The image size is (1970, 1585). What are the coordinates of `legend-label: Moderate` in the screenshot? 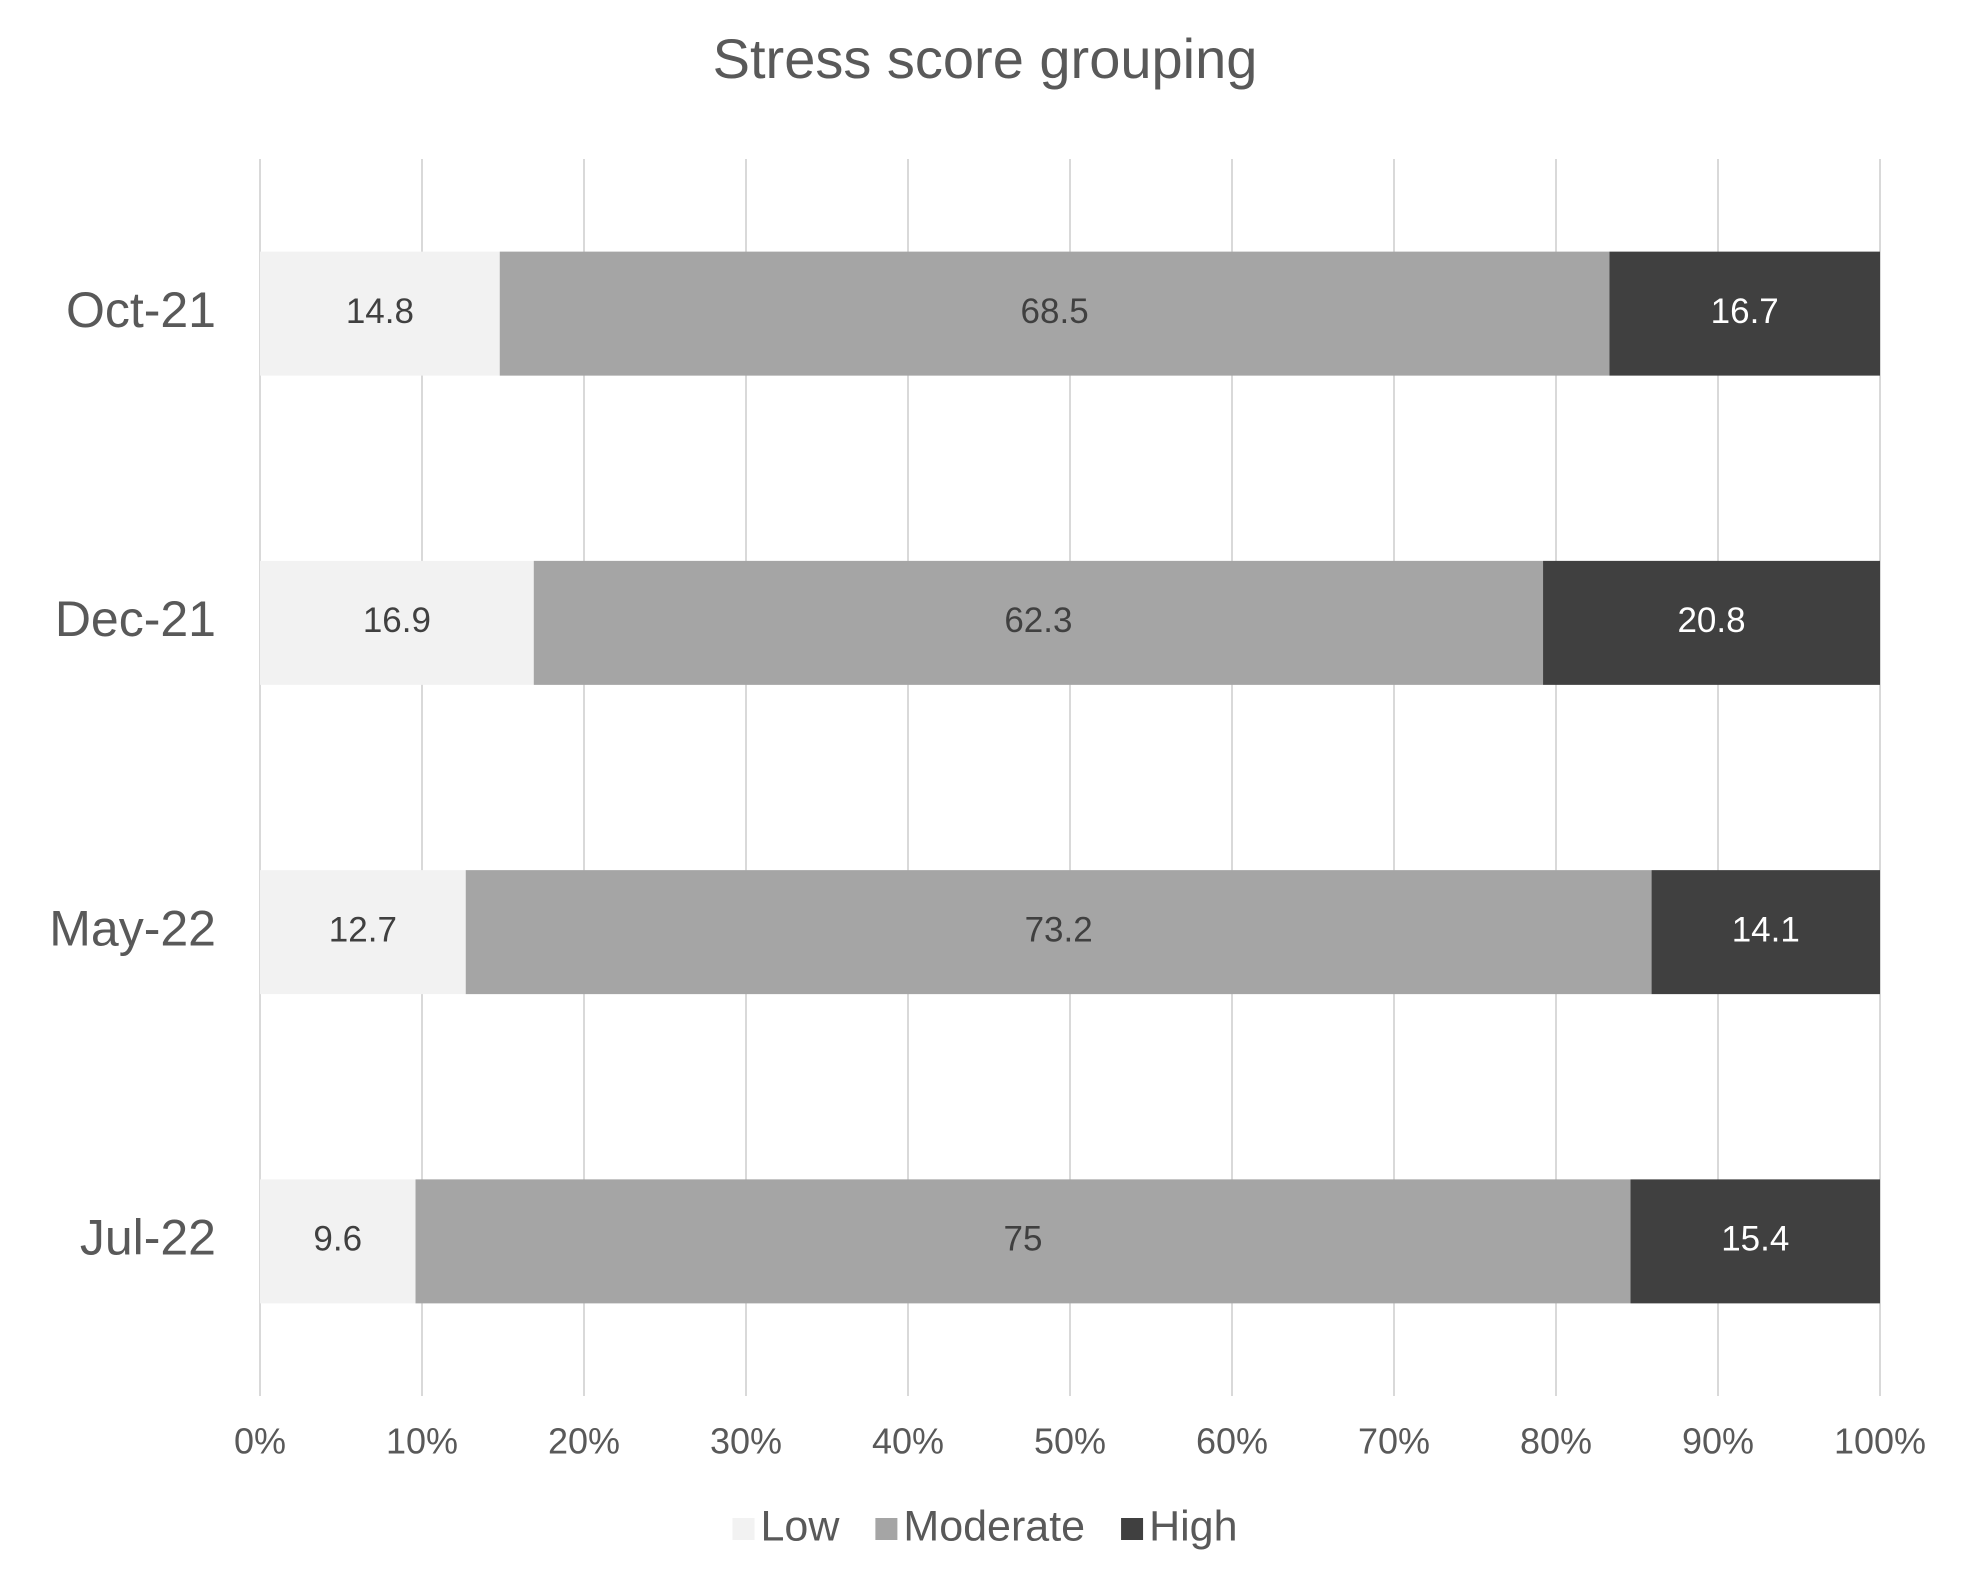 It's located at (994, 1526).